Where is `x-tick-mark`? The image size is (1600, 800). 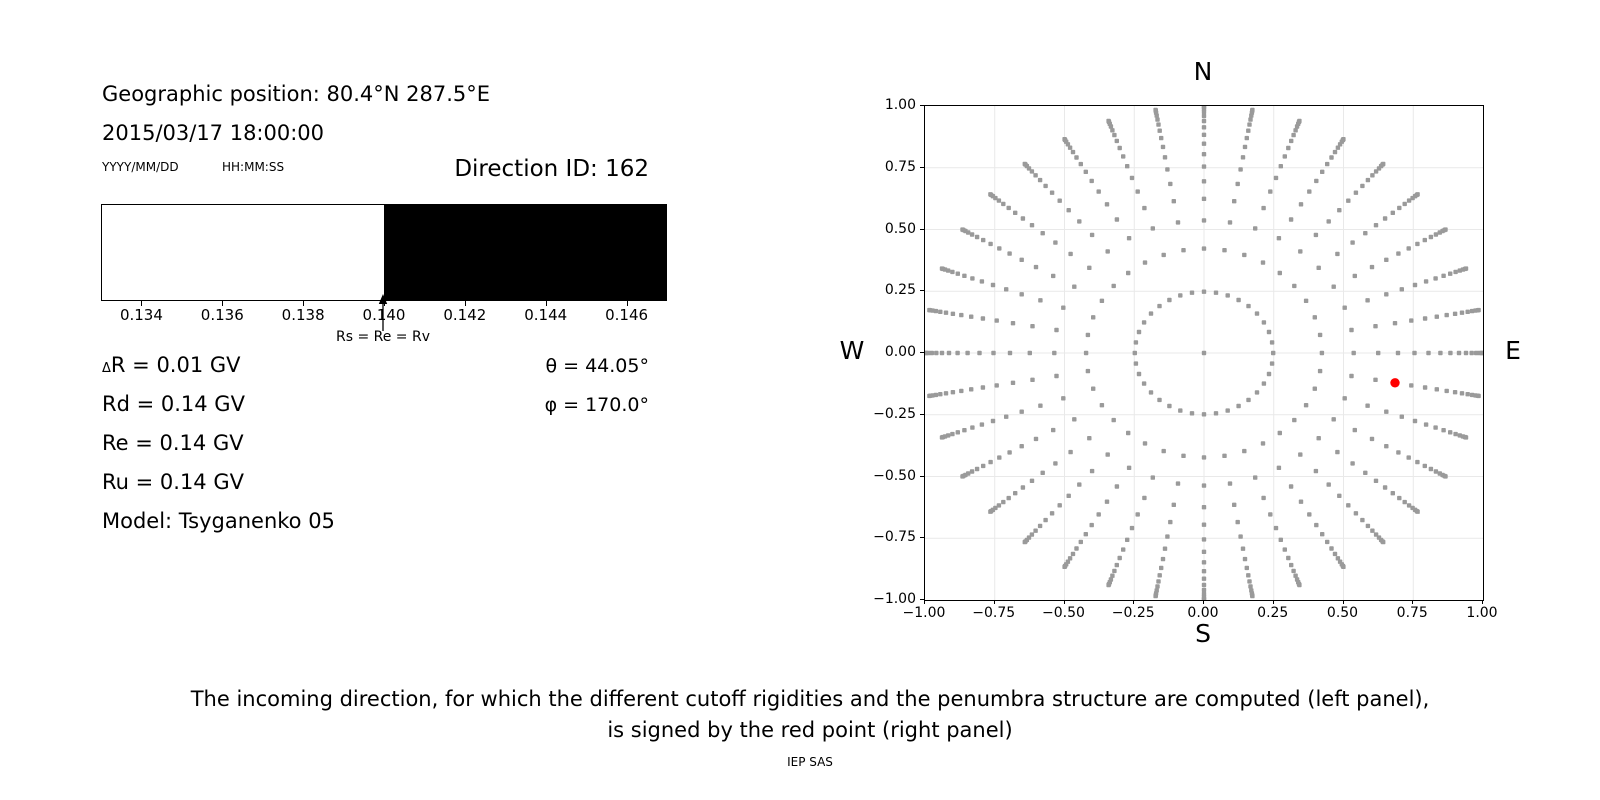 x-tick-mark is located at coordinates (1064, 602).